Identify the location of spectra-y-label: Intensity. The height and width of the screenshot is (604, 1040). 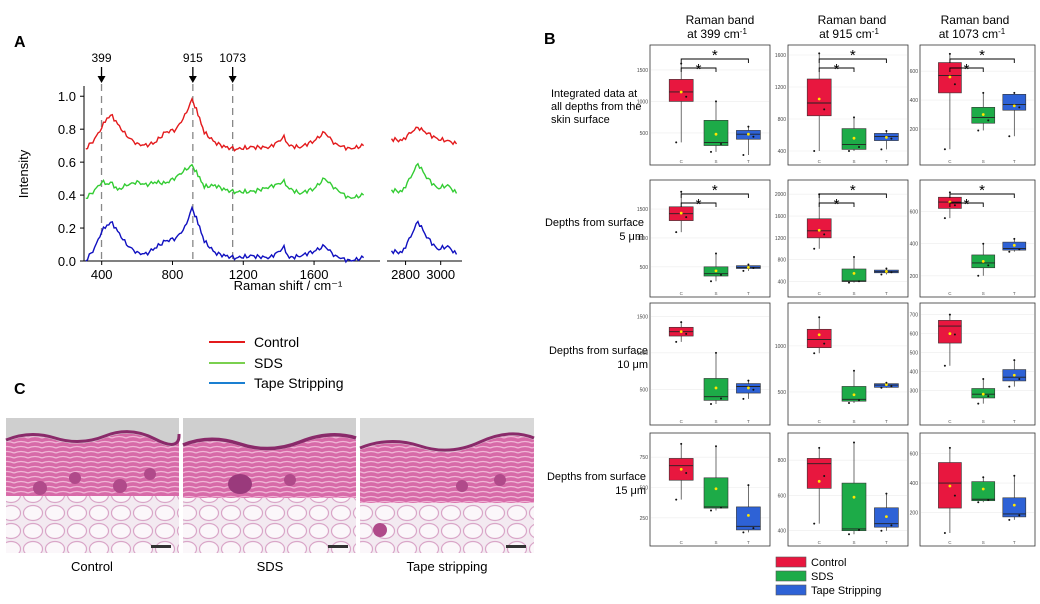
(23, 173).